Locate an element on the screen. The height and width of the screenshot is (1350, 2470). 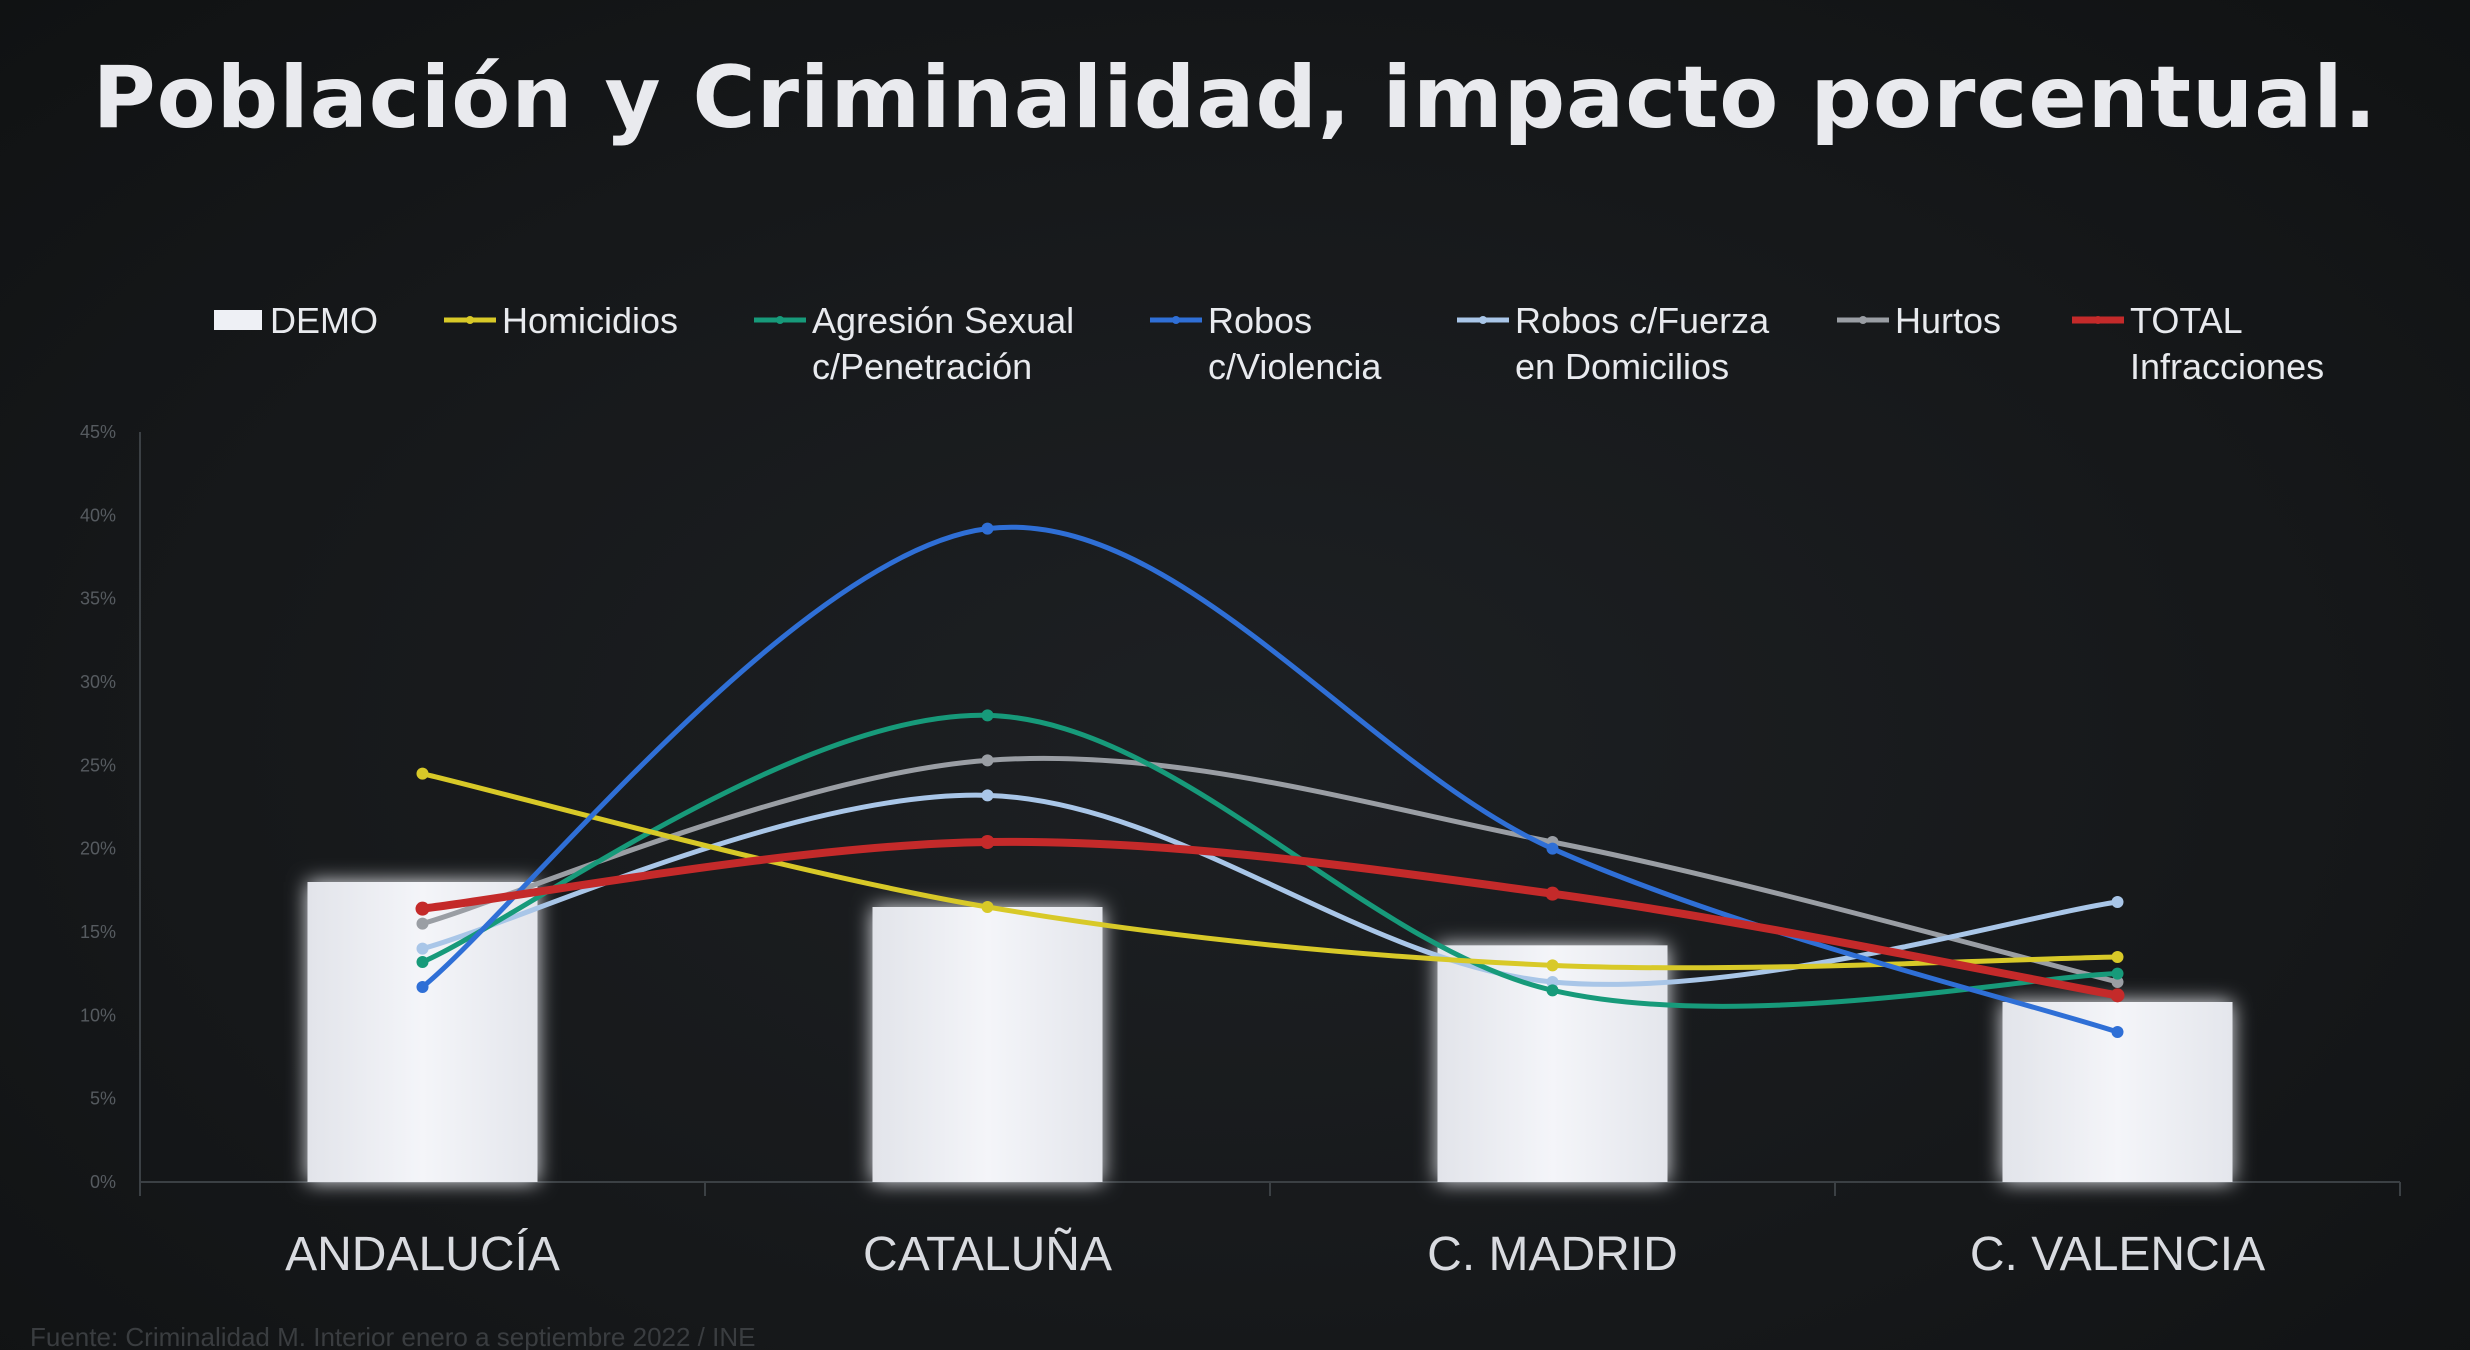
legend-item-demo: DEMO is located at coordinates (294, 322).